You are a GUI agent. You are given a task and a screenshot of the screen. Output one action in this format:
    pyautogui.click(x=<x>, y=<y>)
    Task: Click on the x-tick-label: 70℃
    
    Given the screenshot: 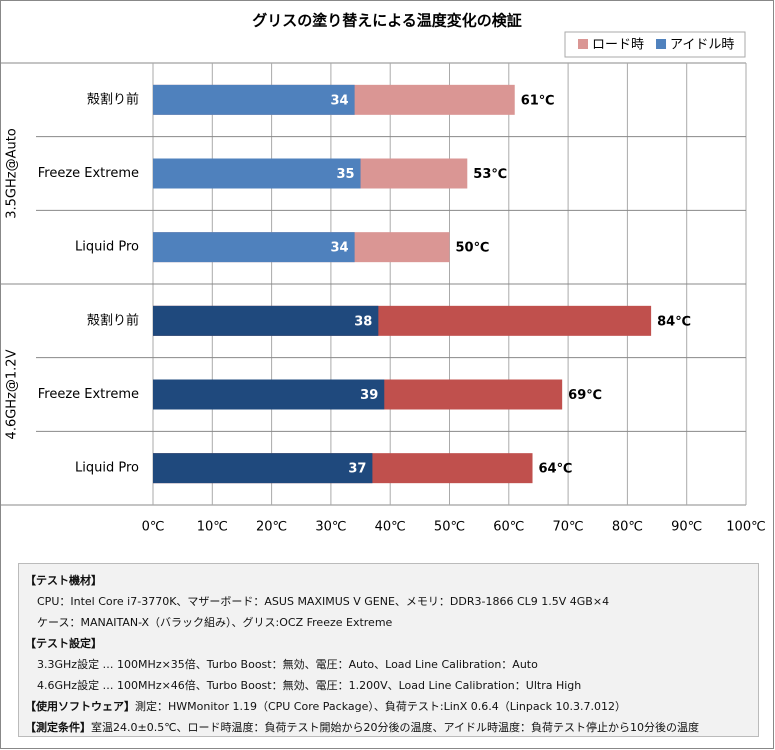 What is the action you would take?
    pyautogui.click(x=568, y=527)
    